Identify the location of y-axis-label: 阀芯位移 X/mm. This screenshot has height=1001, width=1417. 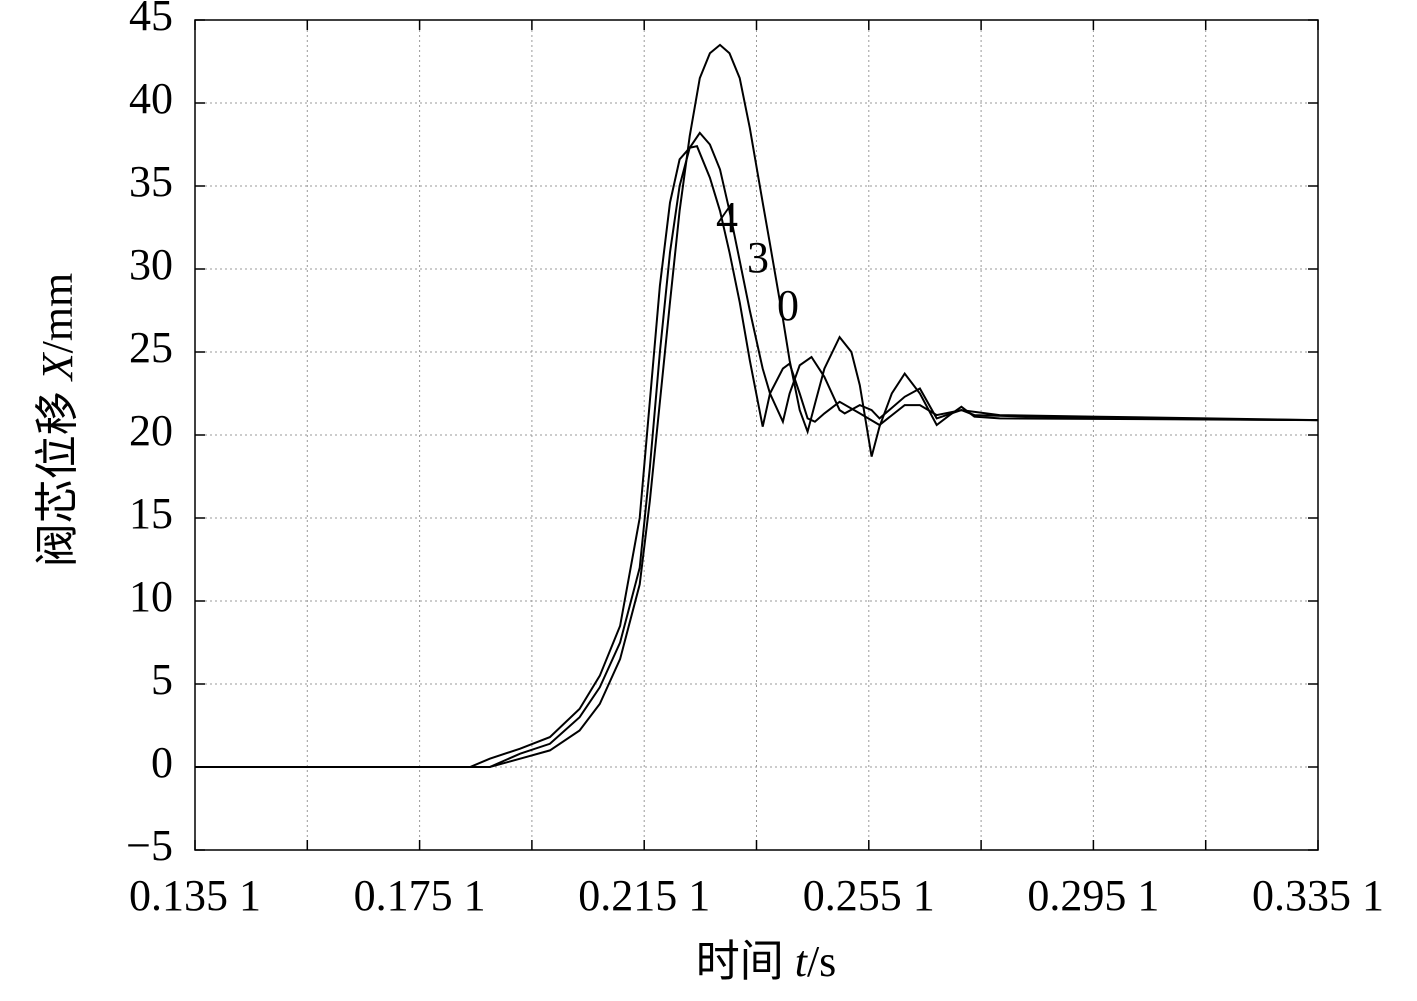
(57, 420).